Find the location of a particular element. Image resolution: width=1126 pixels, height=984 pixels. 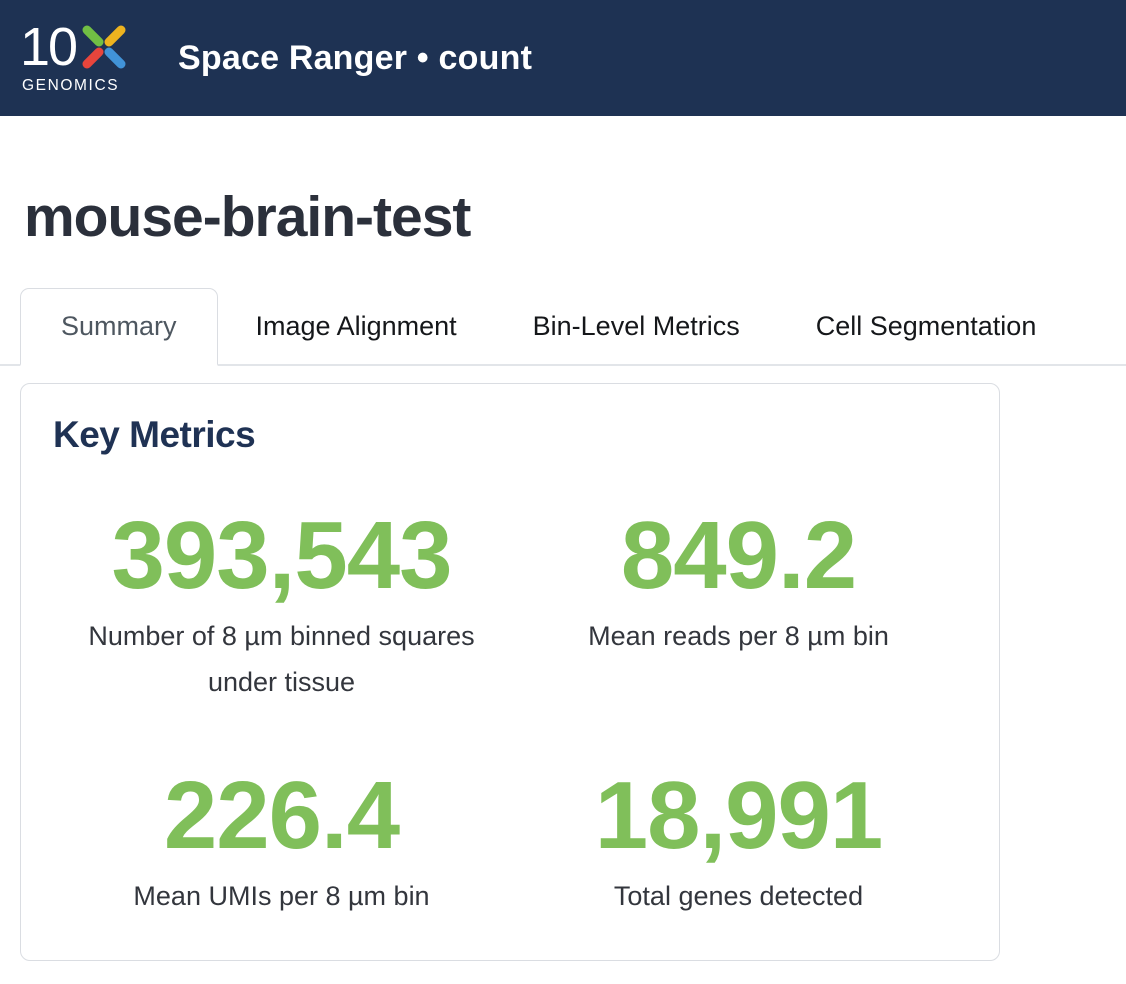

metric-mean-umis: 226.4 Mean UMIs per 8 µm bin is located at coordinates (281, 840).